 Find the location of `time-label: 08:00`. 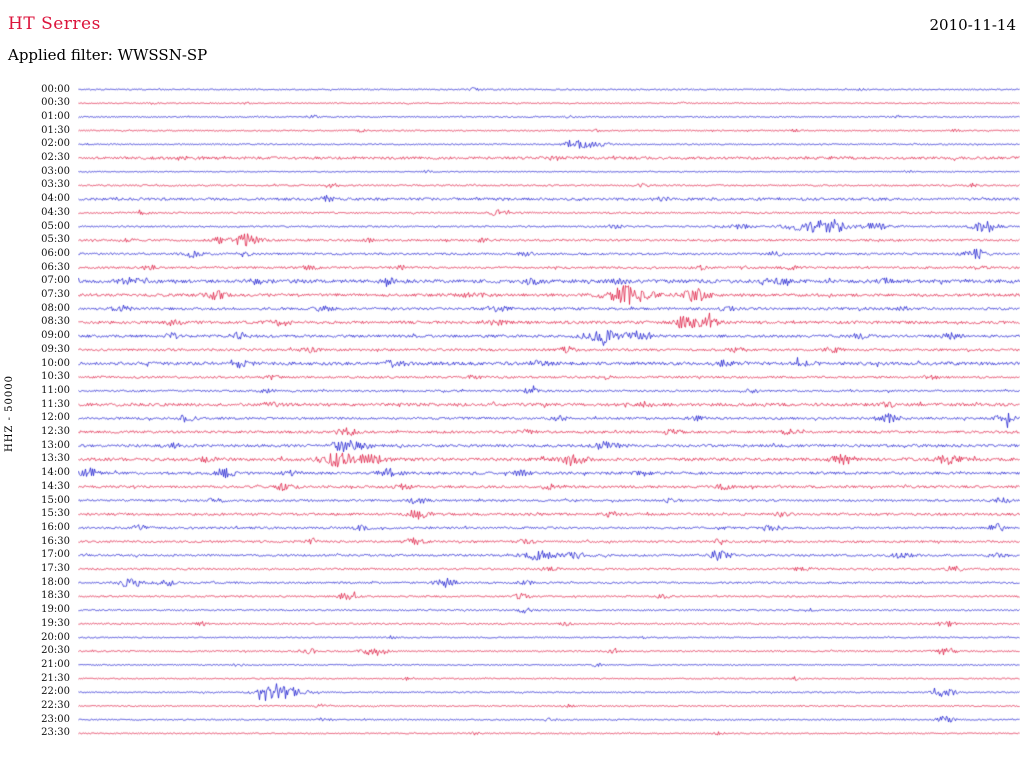

time-label: 08:00 is located at coordinates (55, 308).